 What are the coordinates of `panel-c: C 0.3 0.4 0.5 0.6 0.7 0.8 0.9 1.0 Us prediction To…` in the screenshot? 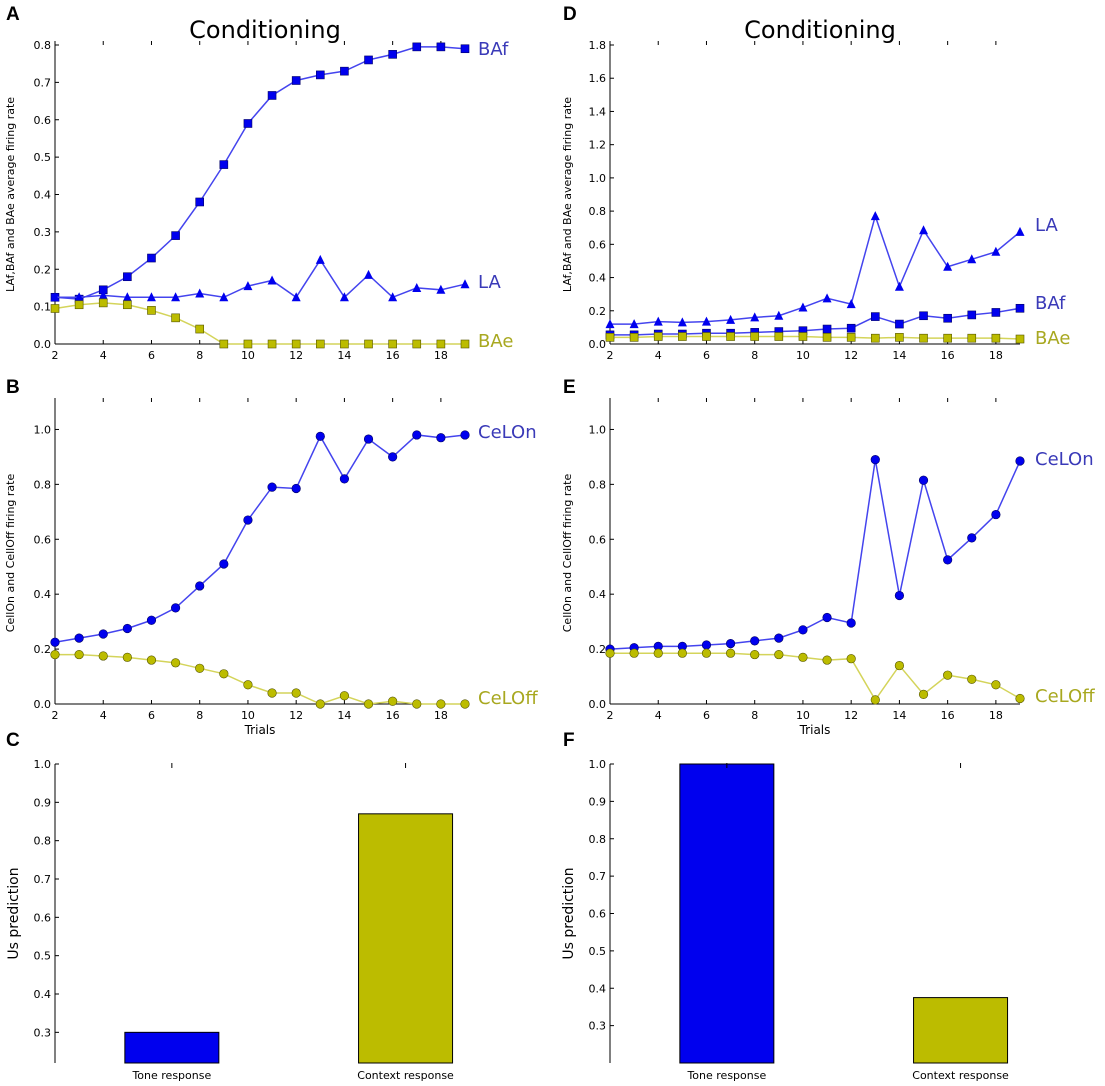 It's located at (230, 906).